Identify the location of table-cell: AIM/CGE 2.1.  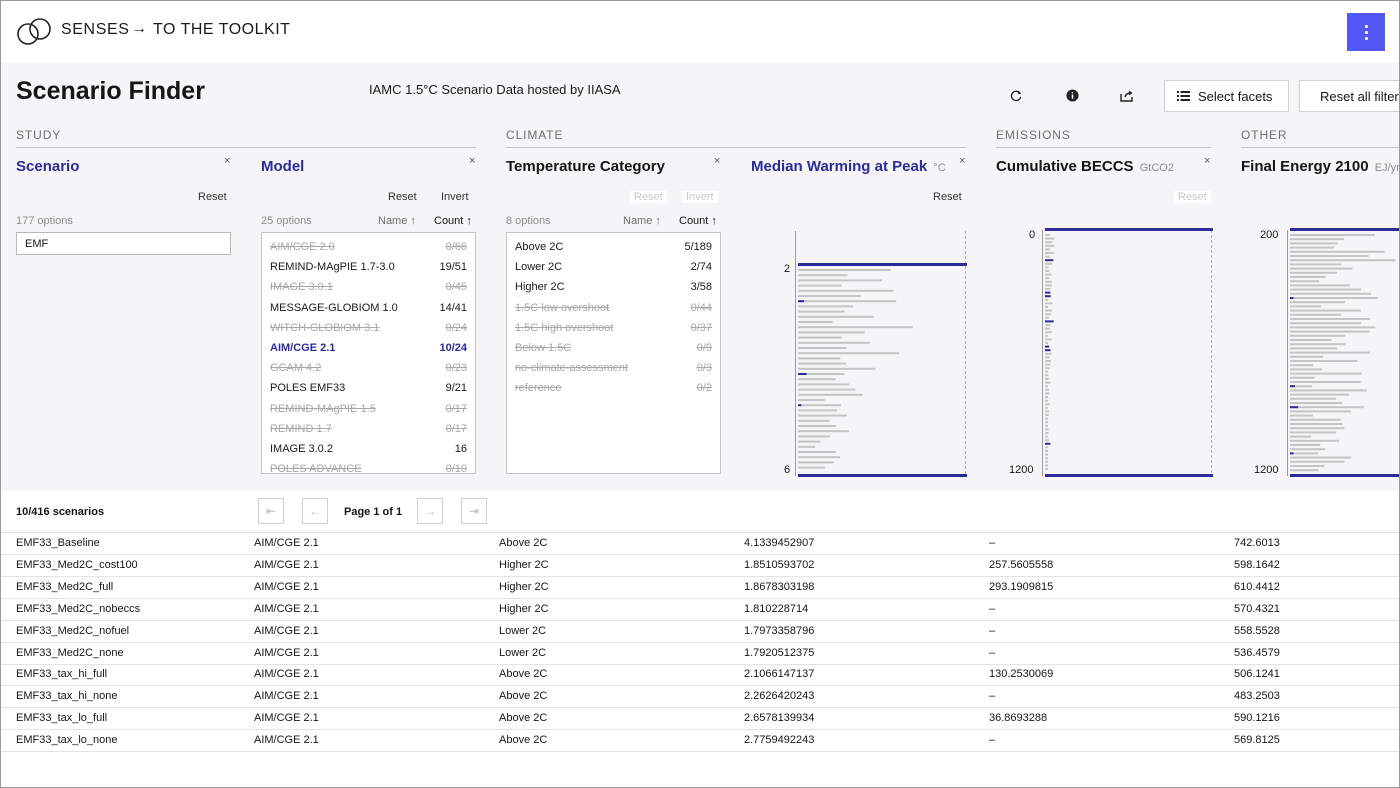
(286, 674).